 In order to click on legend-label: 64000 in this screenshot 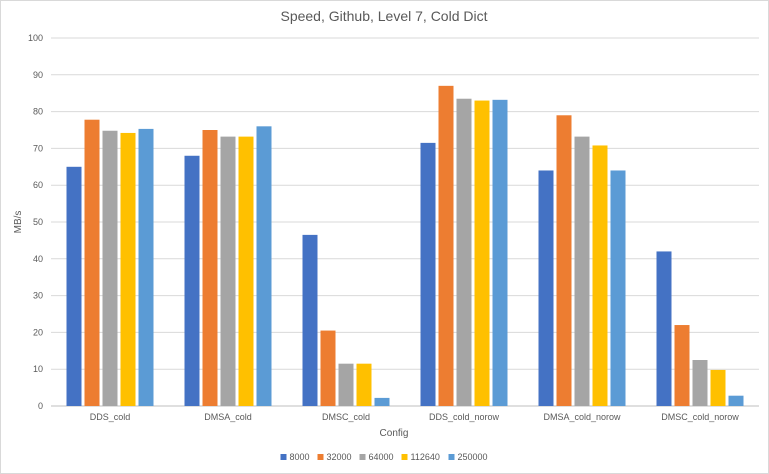, I will do `click(381, 457)`.